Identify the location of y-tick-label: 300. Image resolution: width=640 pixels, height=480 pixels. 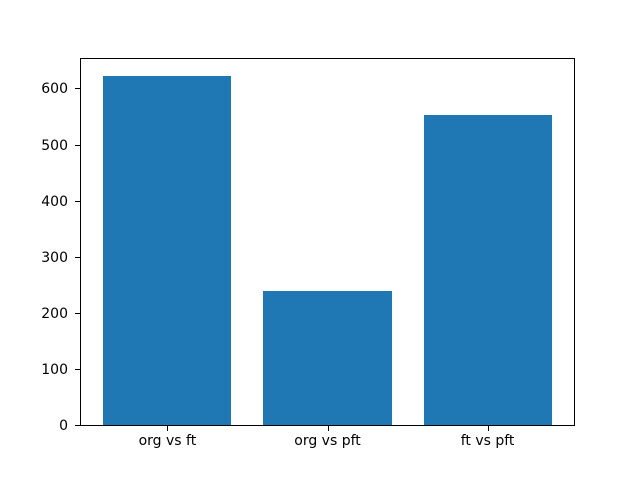
(54, 257).